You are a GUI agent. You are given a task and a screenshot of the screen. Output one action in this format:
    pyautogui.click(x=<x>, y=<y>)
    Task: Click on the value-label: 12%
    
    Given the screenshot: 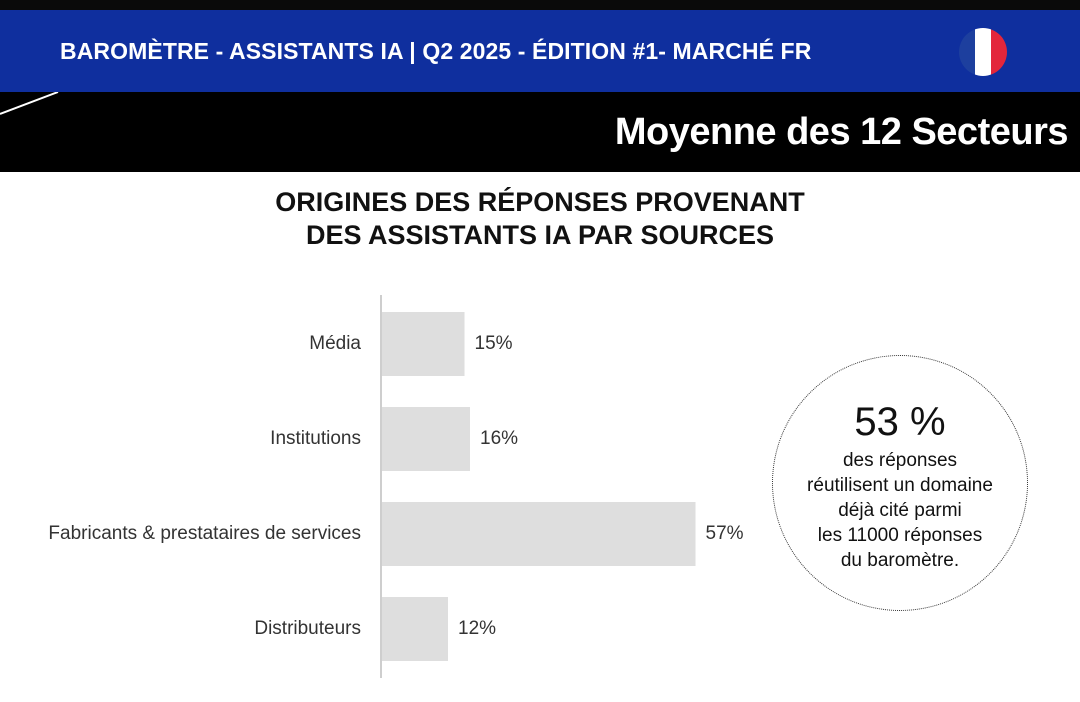 What is the action you would take?
    pyautogui.click(x=477, y=628)
    